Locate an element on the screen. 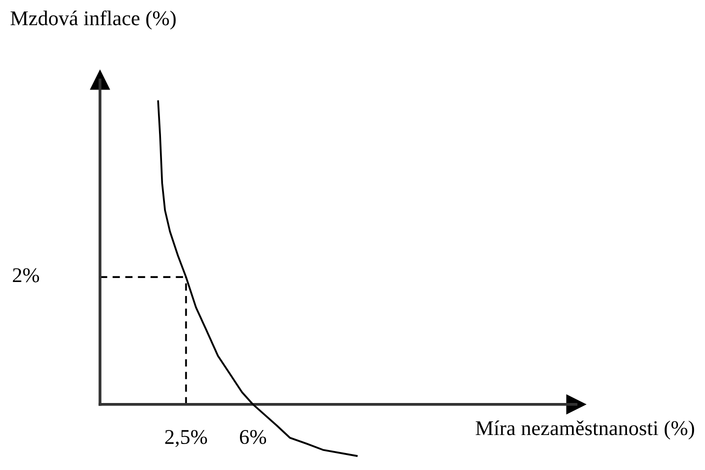  y-axis-title: Mzdová inflace (%) is located at coordinates (93, 20).